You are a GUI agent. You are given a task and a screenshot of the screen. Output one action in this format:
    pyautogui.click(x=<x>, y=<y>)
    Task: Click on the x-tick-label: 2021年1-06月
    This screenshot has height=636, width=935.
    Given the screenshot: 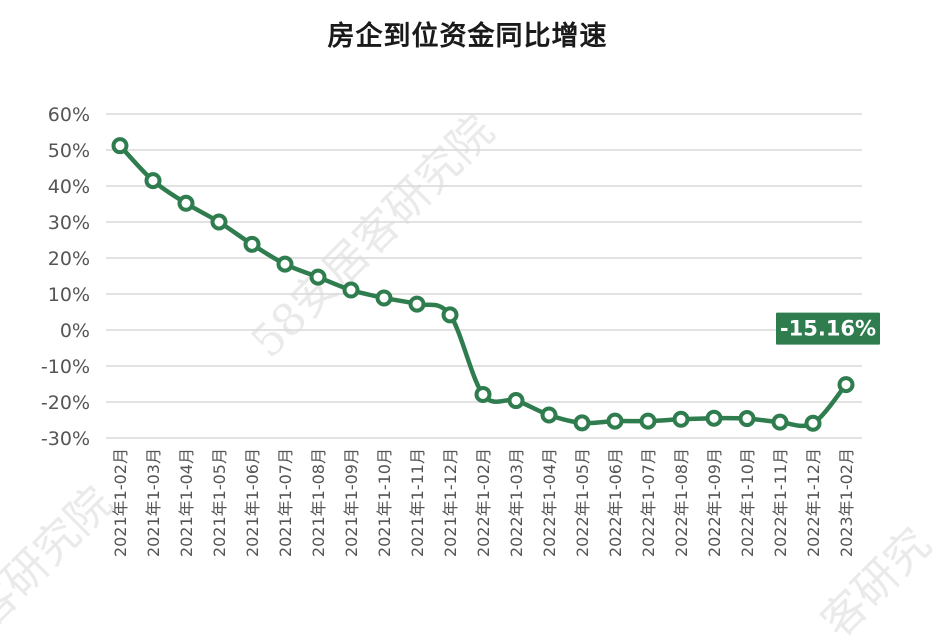 What is the action you would take?
    pyautogui.click(x=252, y=502)
    